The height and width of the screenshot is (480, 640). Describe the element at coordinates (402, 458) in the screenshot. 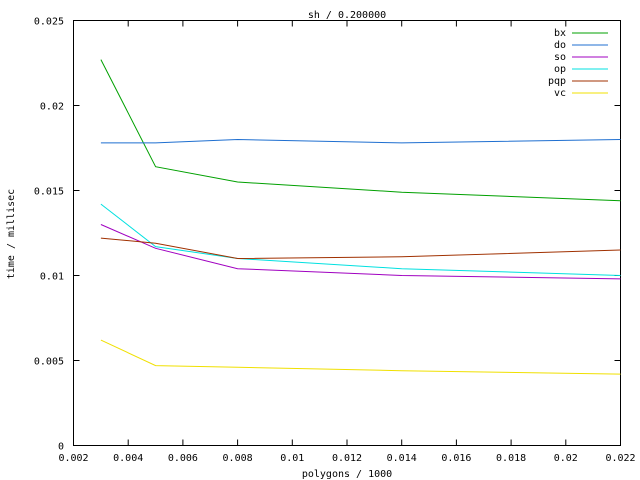

I see `x-tick-label: 0.014` at that location.